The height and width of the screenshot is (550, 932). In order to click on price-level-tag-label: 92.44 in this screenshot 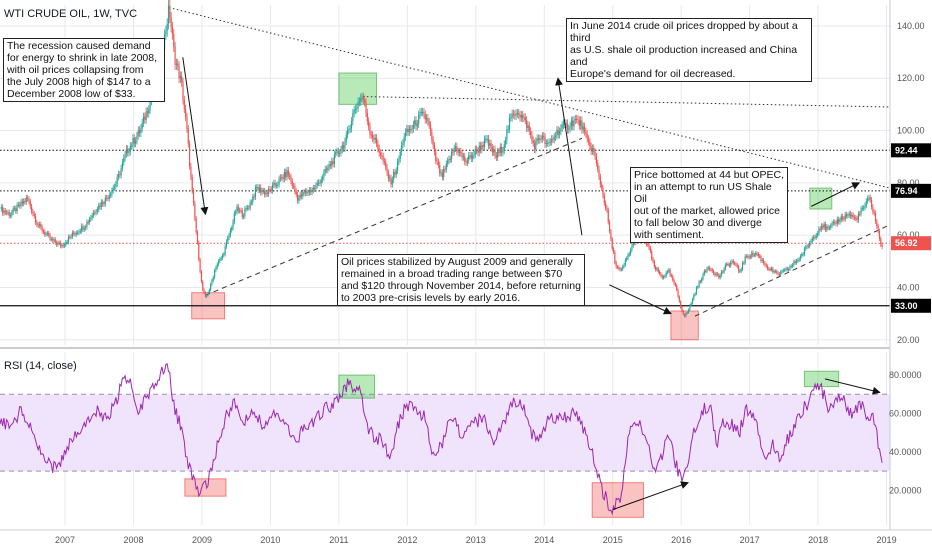, I will do `click(906, 150)`.